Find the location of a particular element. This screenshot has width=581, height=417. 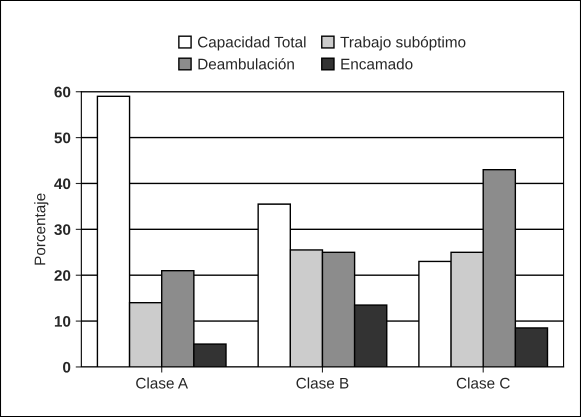

legend-label: Deambulación is located at coordinates (246, 64).